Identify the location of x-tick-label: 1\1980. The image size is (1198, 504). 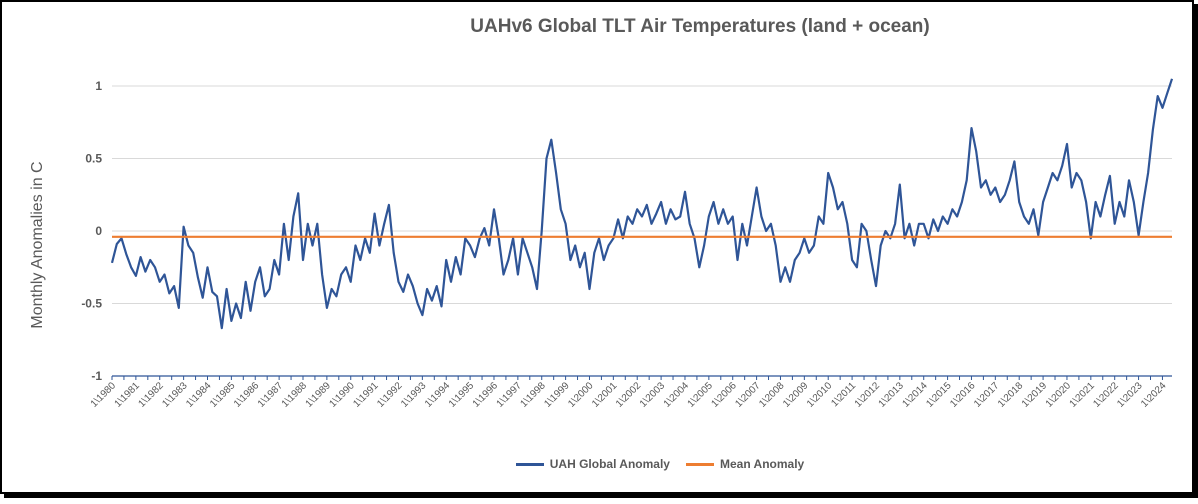
(104, 395).